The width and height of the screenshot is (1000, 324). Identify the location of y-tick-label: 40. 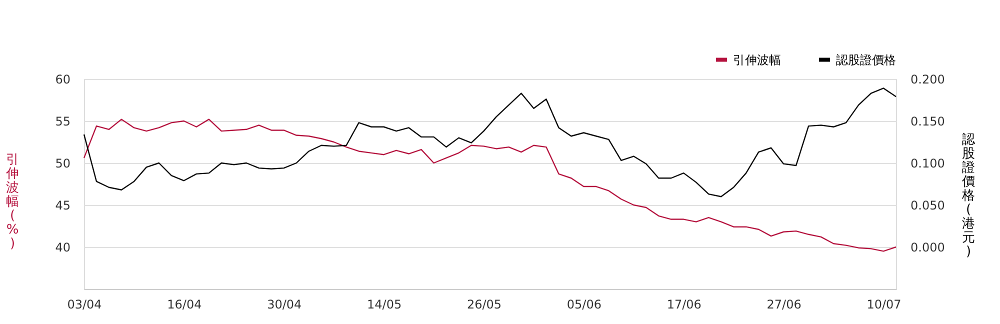
(62, 247).